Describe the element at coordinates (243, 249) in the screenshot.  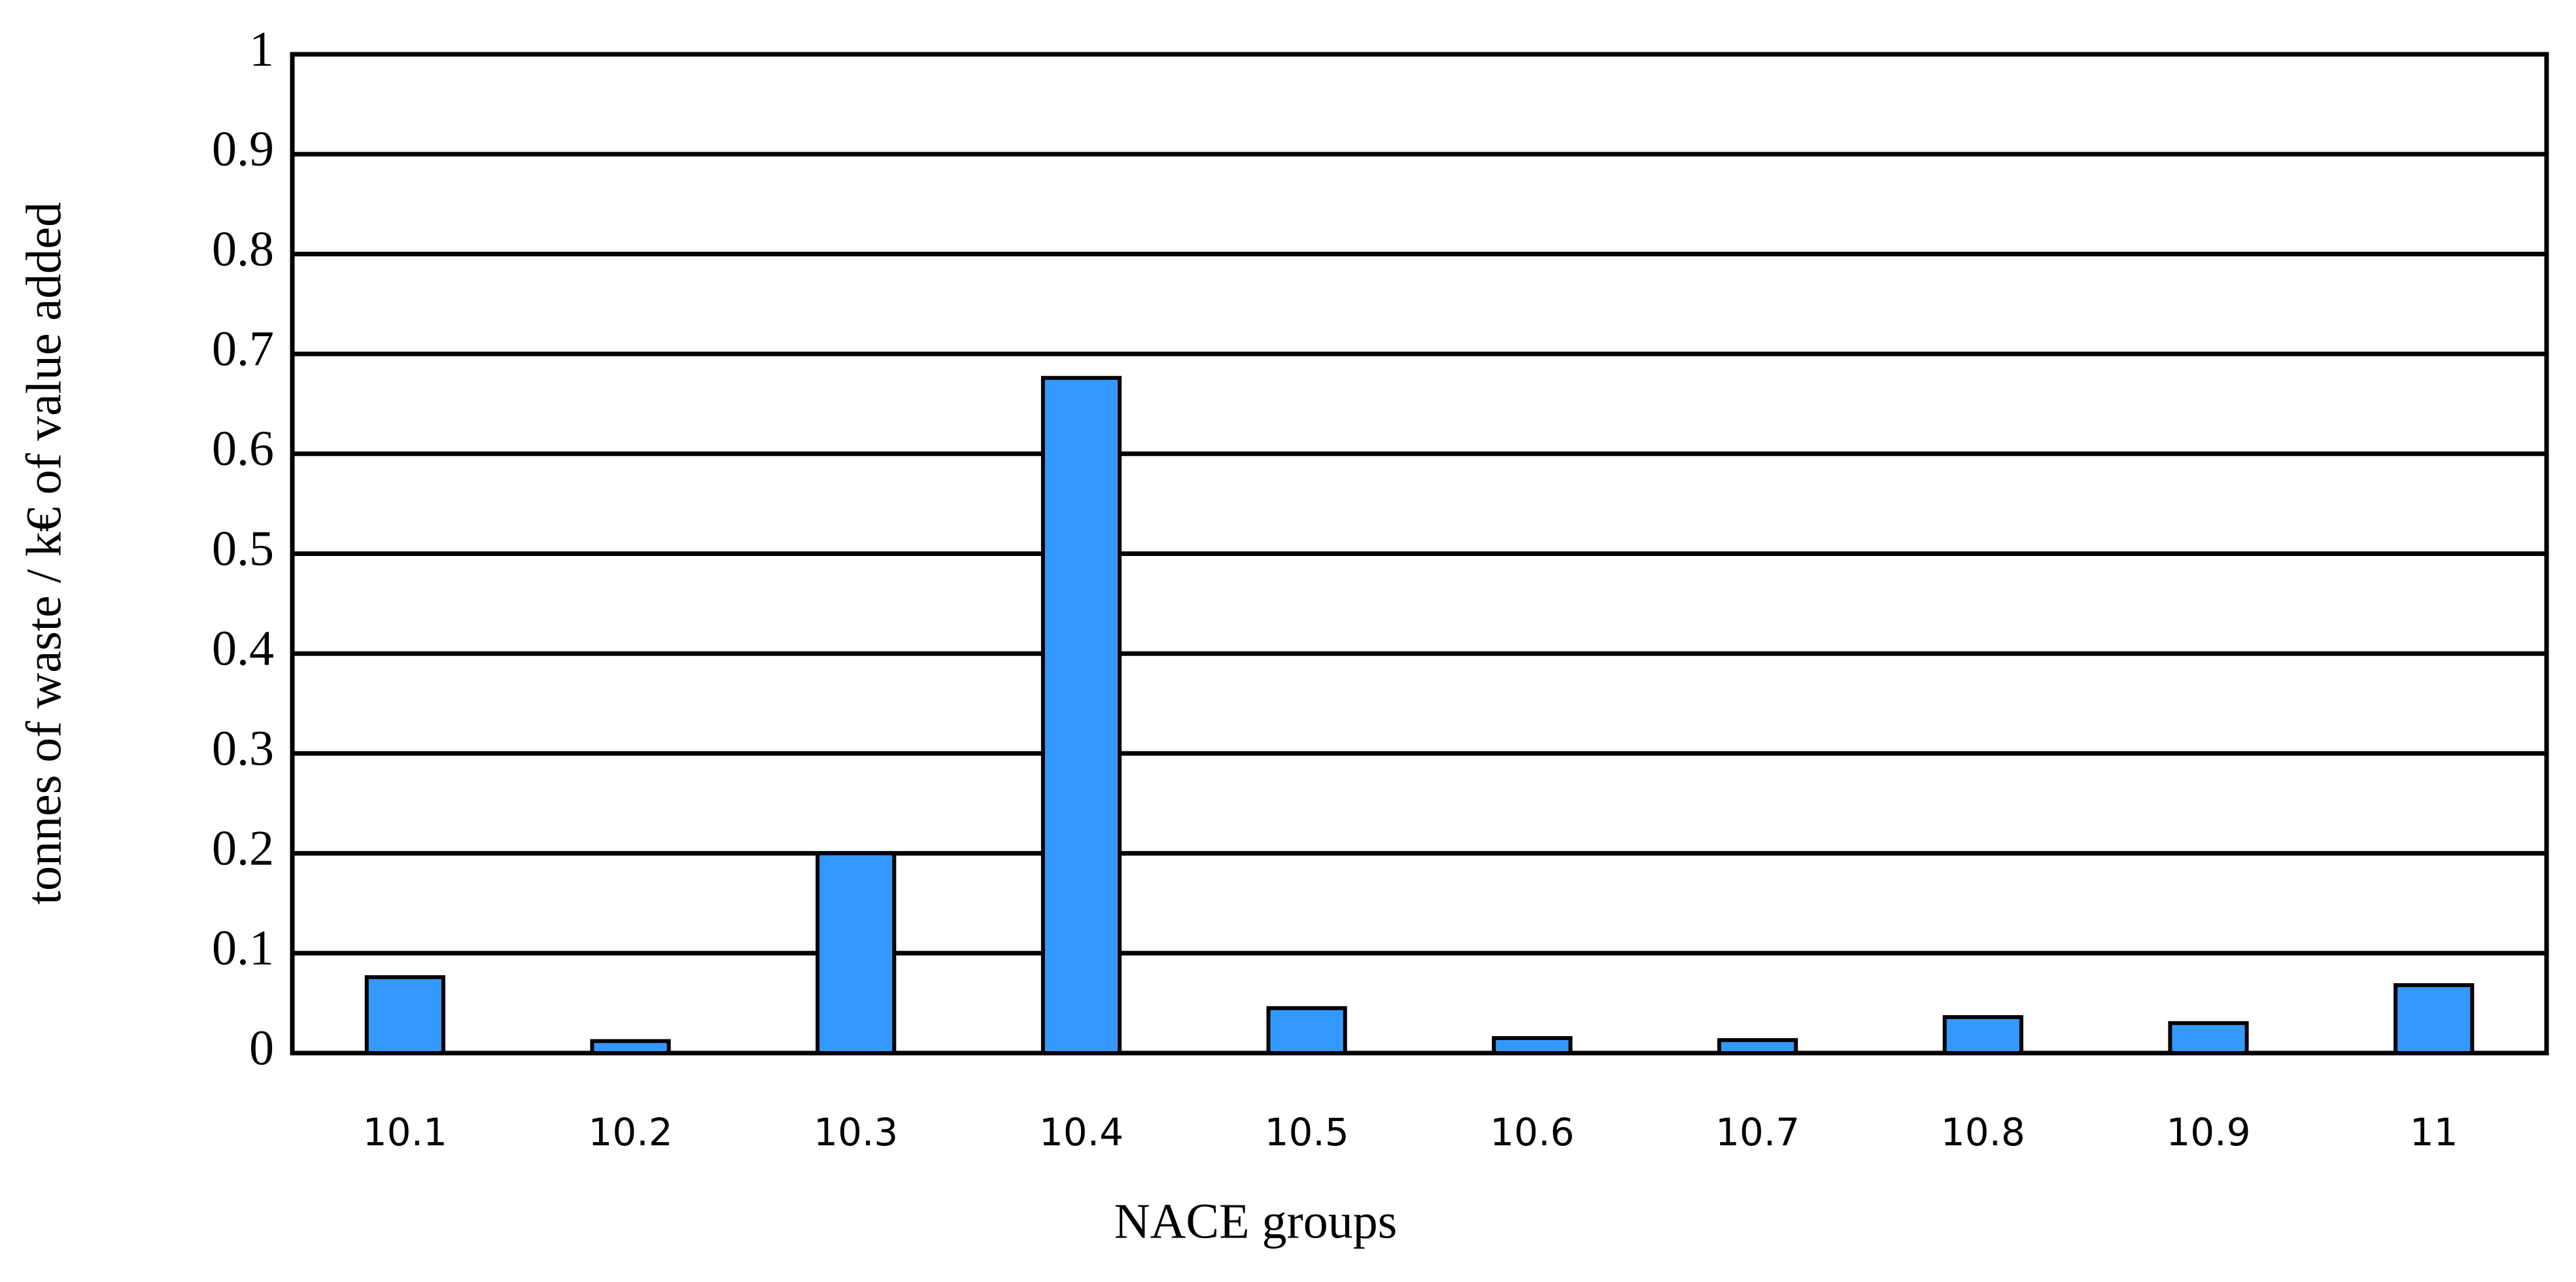
I see `y-tick-label: 0.8` at that location.